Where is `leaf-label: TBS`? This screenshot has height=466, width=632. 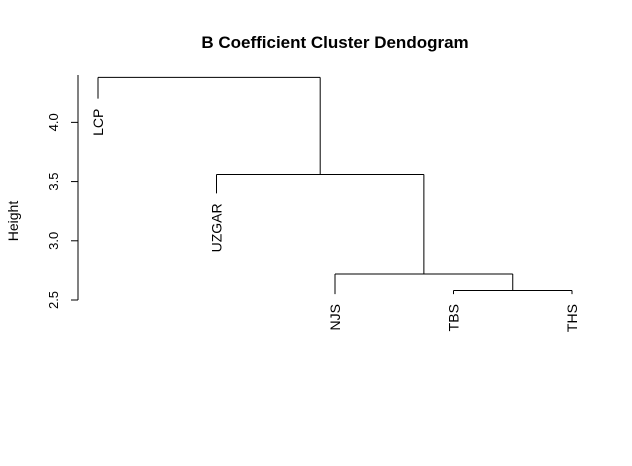 leaf-label: TBS is located at coordinates (454, 317).